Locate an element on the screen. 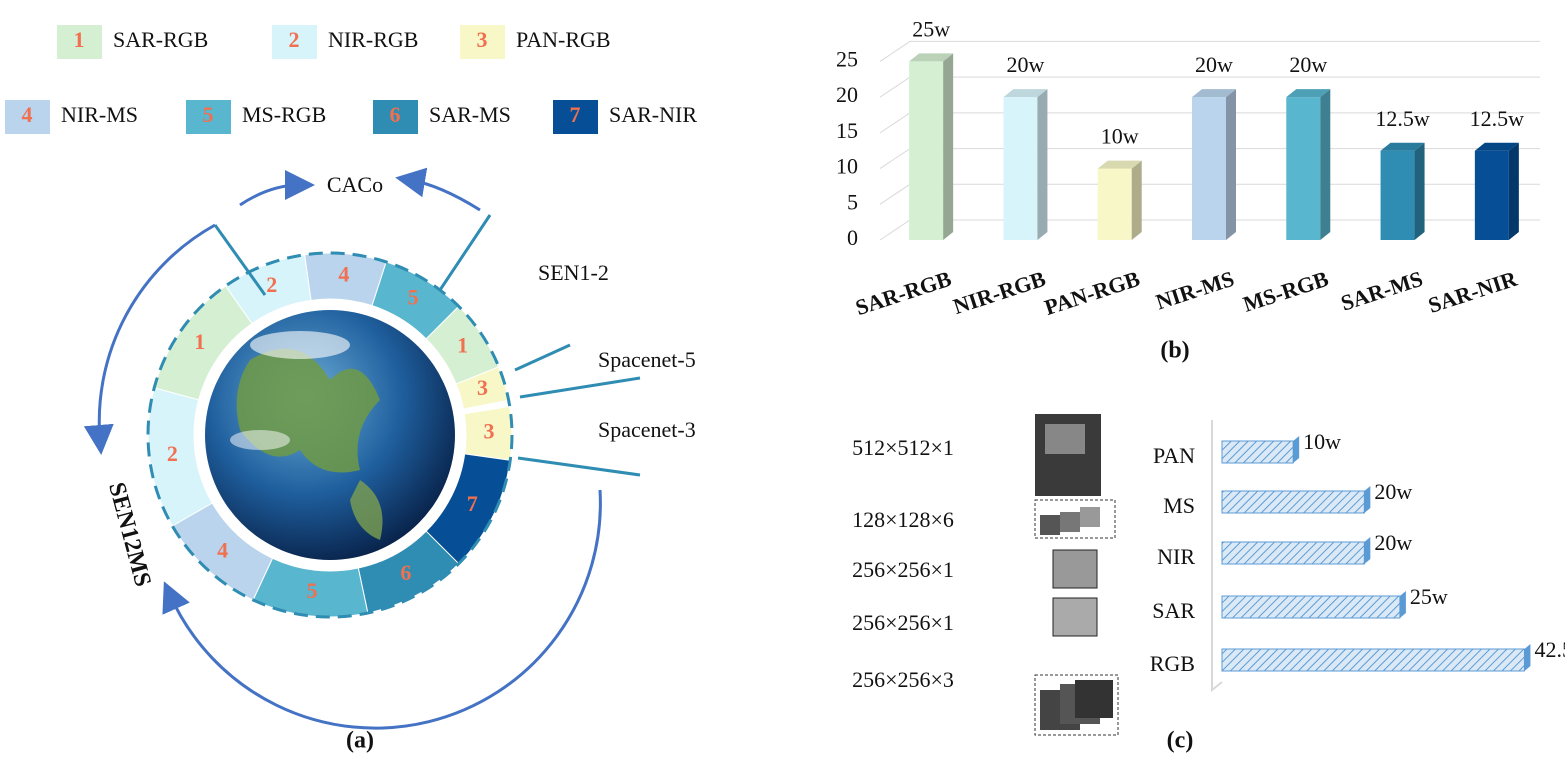 The image size is (1565, 768). y-tick-label: 10 is located at coordinates (847, 166).